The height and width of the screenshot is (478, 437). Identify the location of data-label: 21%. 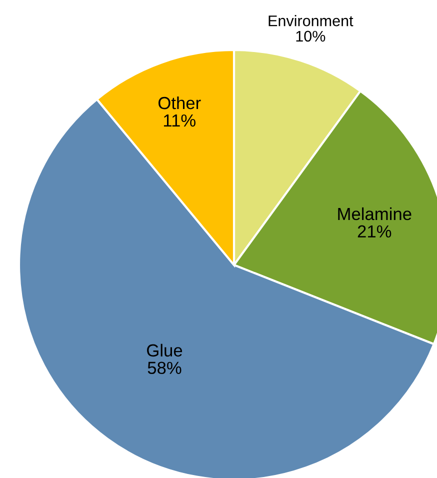
(375, 231).